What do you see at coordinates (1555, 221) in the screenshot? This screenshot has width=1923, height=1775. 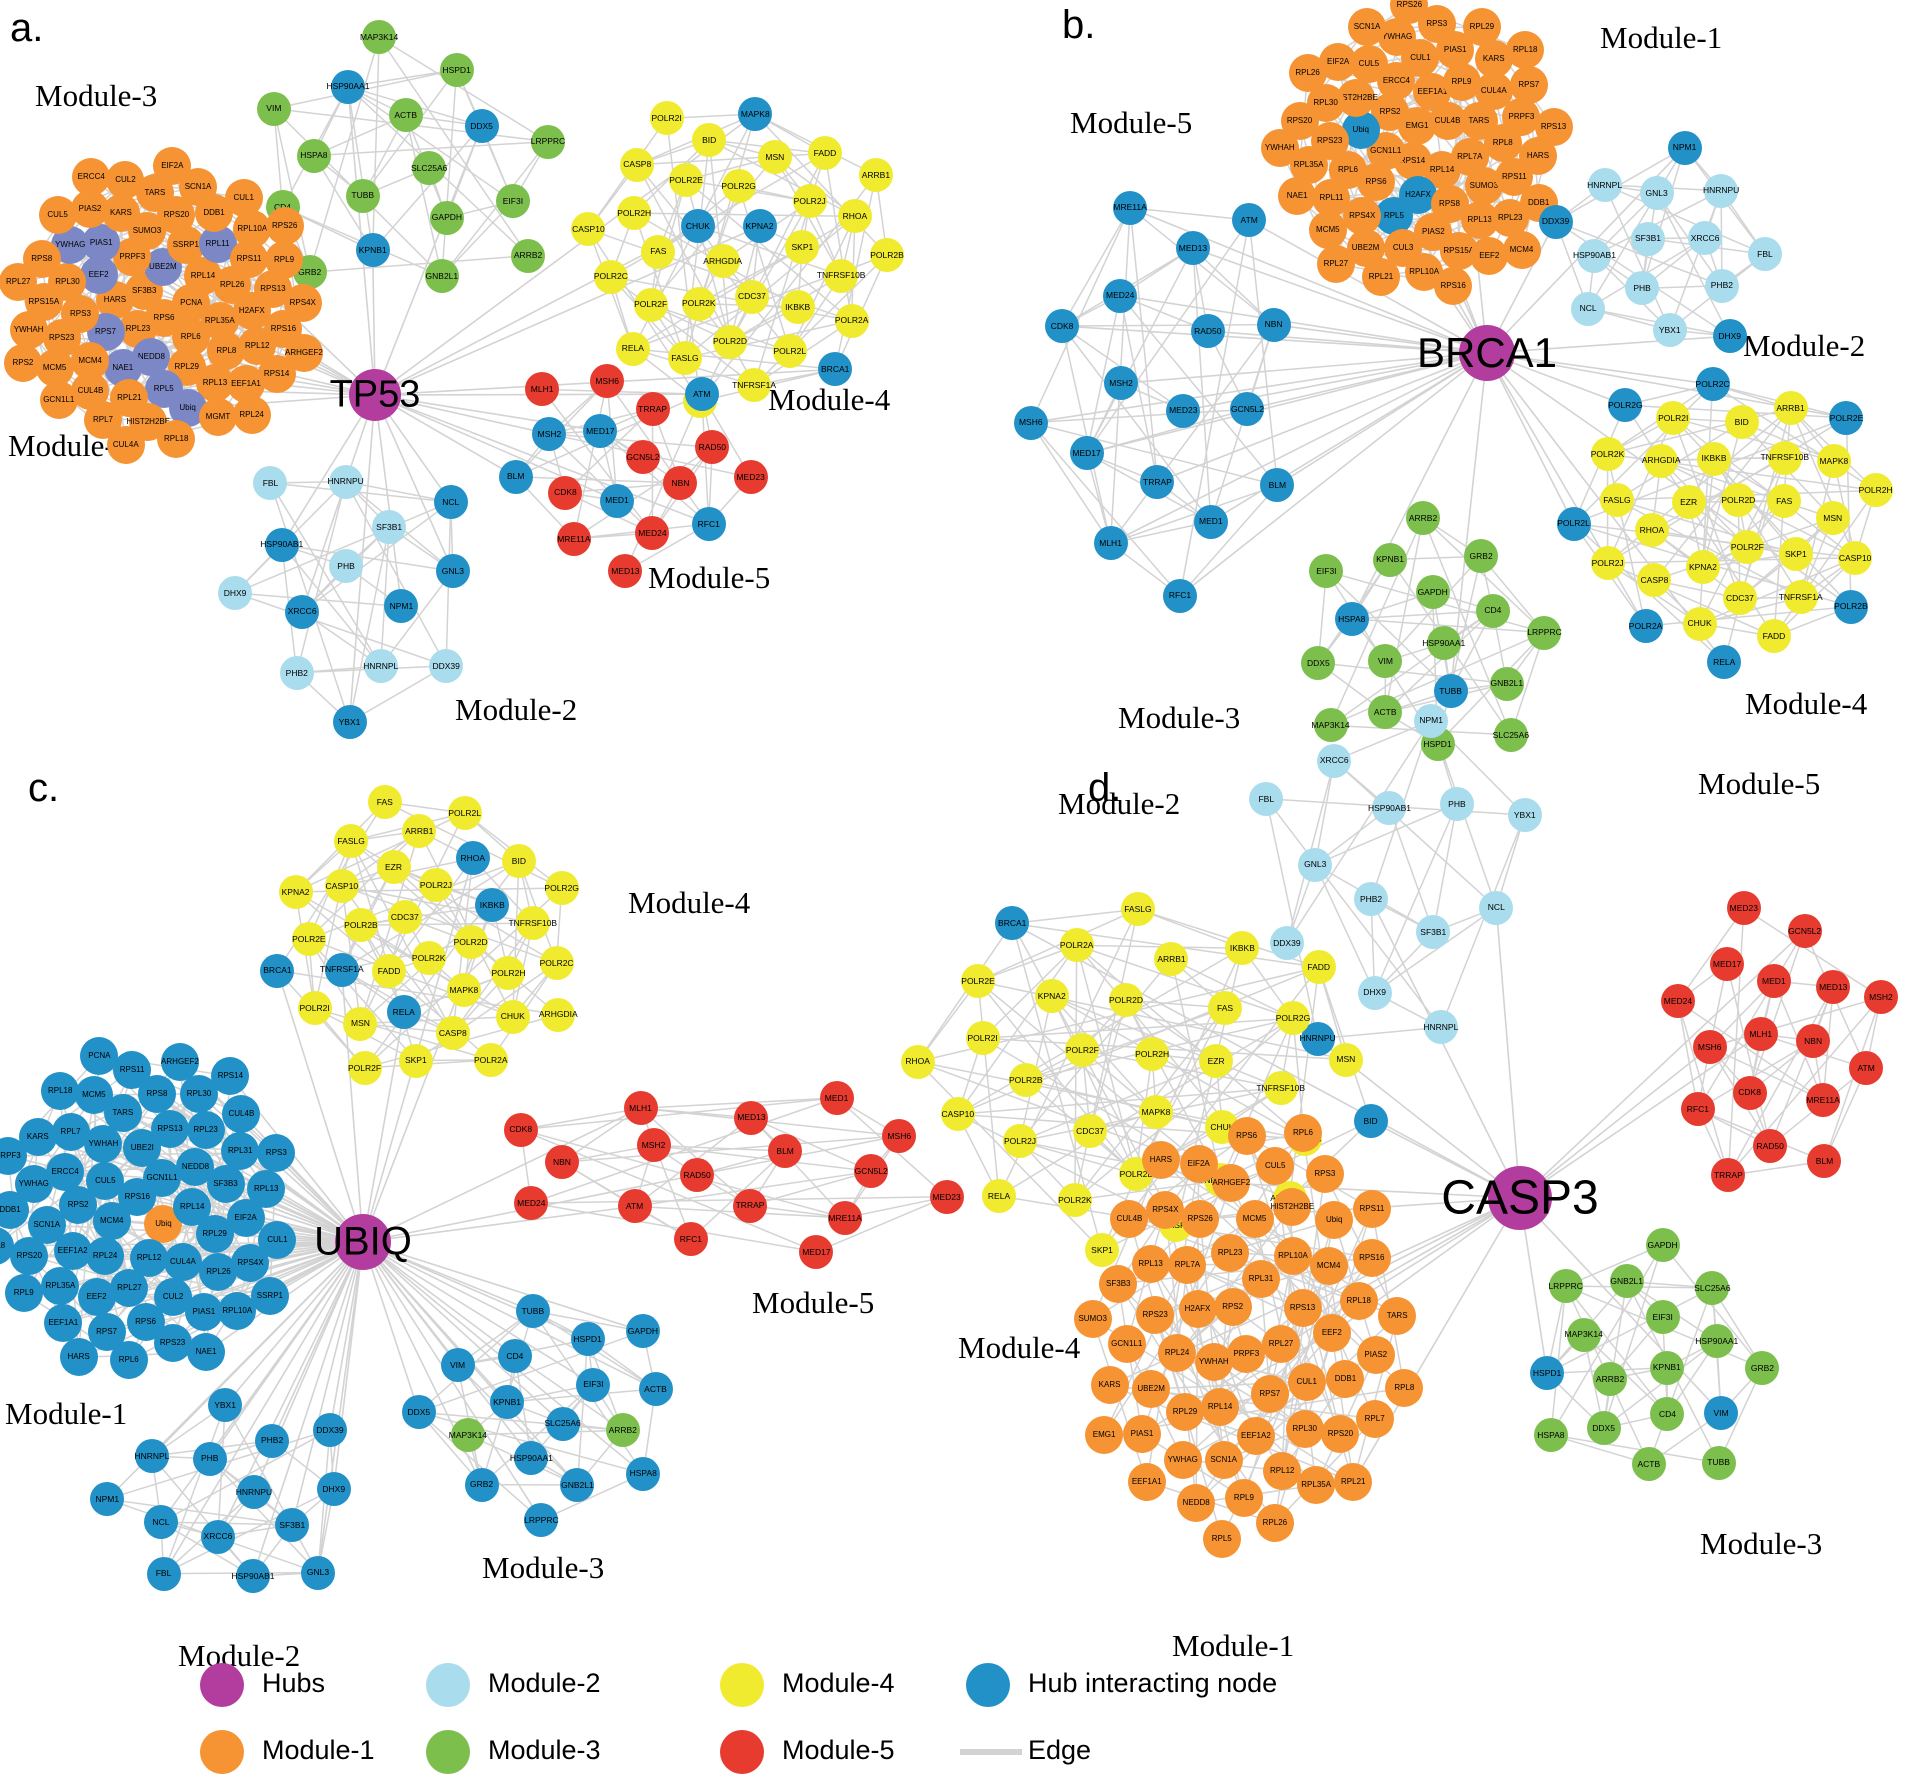 I see `node-DDX39: DDX39` at bounding box center [1555, 221].